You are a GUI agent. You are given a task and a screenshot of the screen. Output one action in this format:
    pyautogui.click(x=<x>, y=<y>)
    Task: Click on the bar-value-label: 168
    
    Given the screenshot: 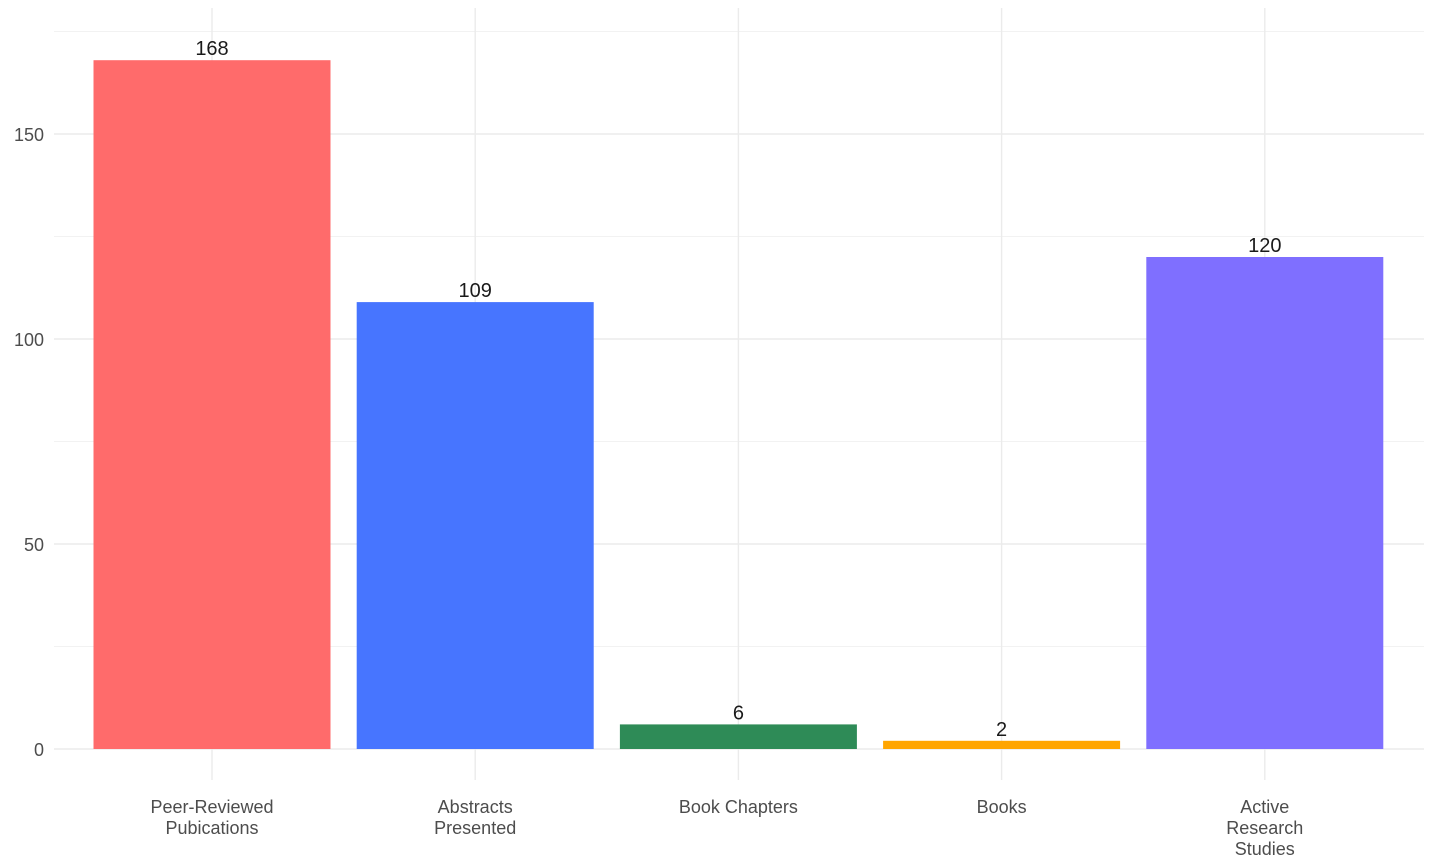 What is the action you would take?
    pyautogui.click(x=211, y=49)
    